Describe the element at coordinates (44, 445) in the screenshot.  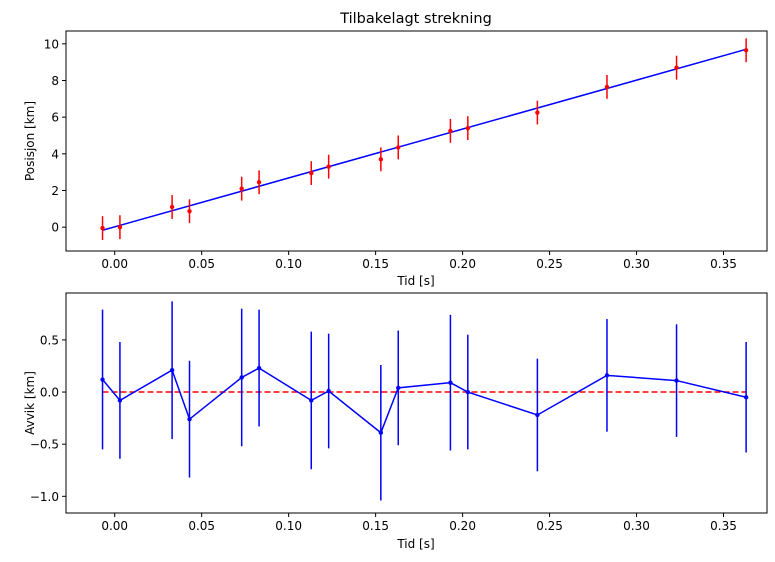
I see `deviation-y-tick-label: −0.5` at that location.